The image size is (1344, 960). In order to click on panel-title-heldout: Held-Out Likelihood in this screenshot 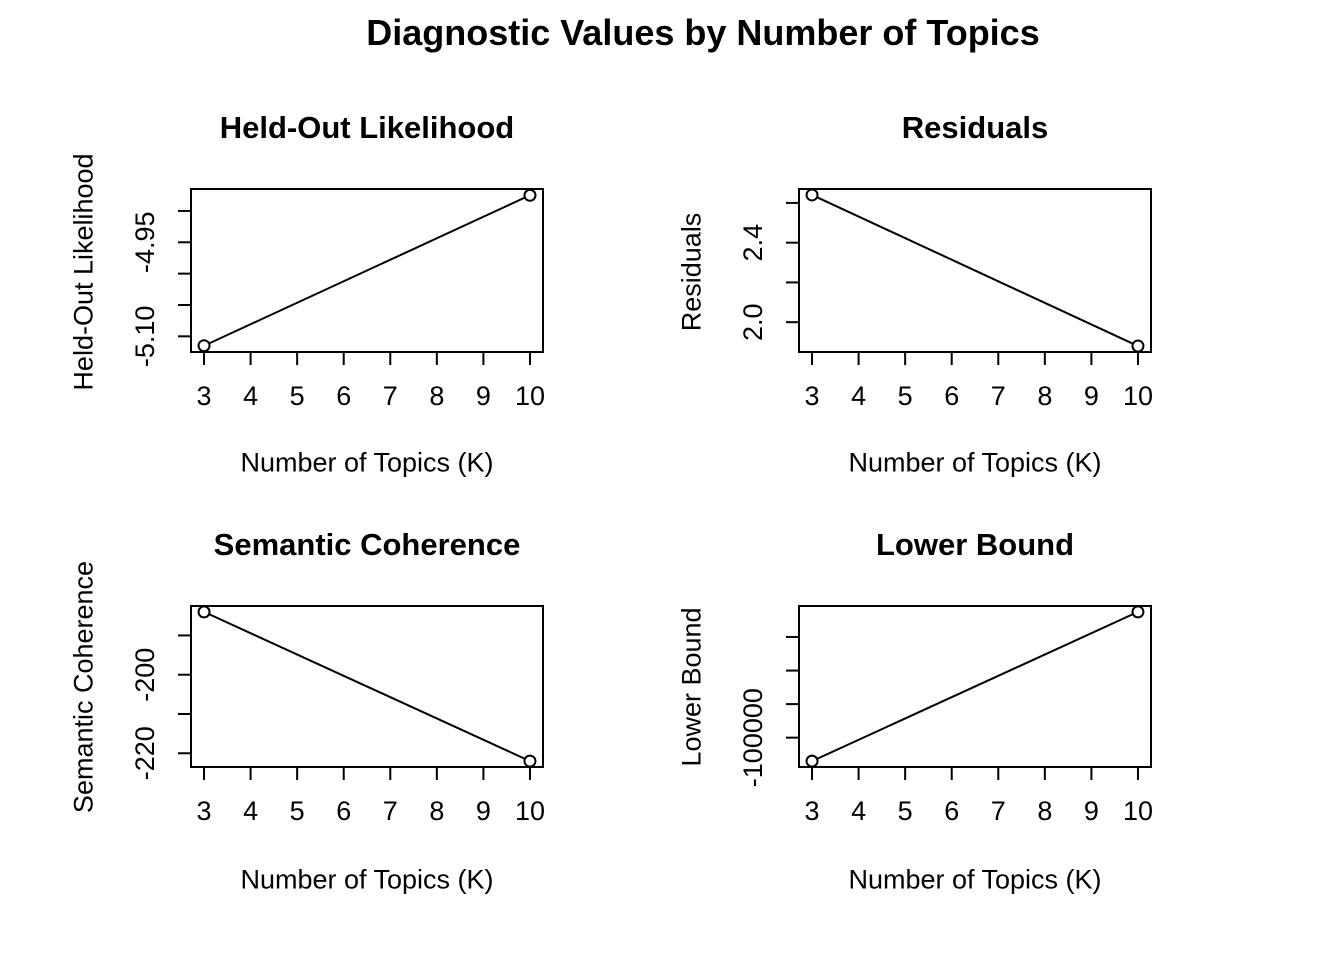, I will do `click(367, 127)`.